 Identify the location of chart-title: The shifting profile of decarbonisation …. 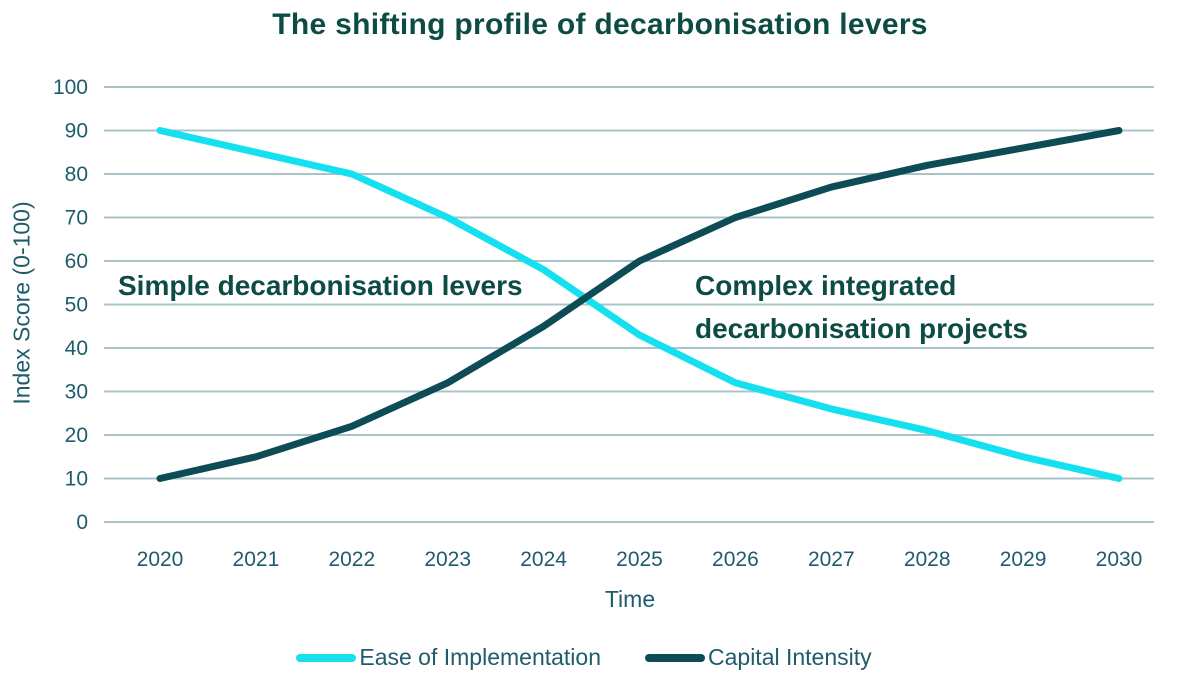
(600, 24).